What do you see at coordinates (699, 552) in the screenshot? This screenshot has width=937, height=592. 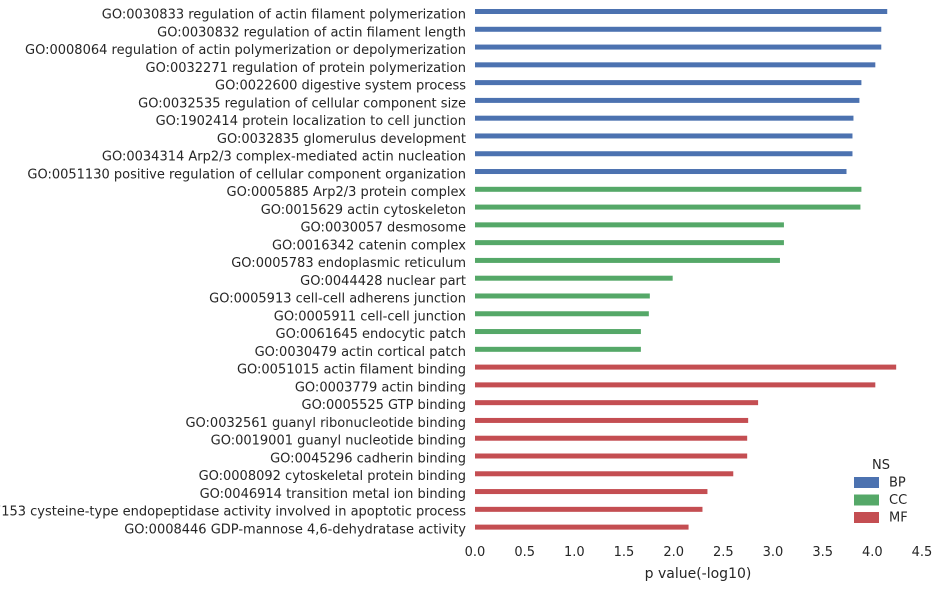 I see `x-axis-ticks: 0.0 0.5 1.0 1.5 2.0 2.5 3.0 3.5 4.0 4.5` at bounding box center [699, 552].